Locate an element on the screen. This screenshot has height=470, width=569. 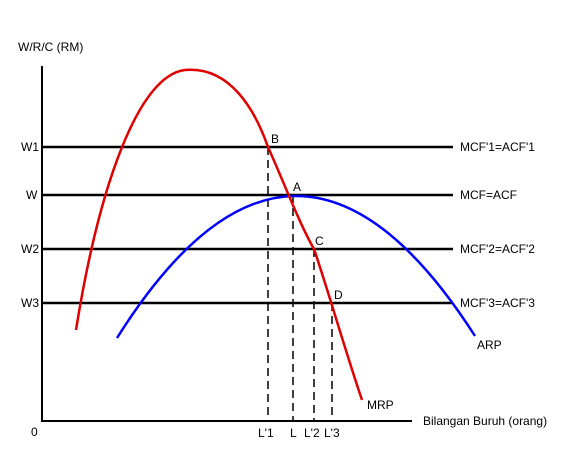
wage-label-w1: W1 is located at coordinates (30, 147).